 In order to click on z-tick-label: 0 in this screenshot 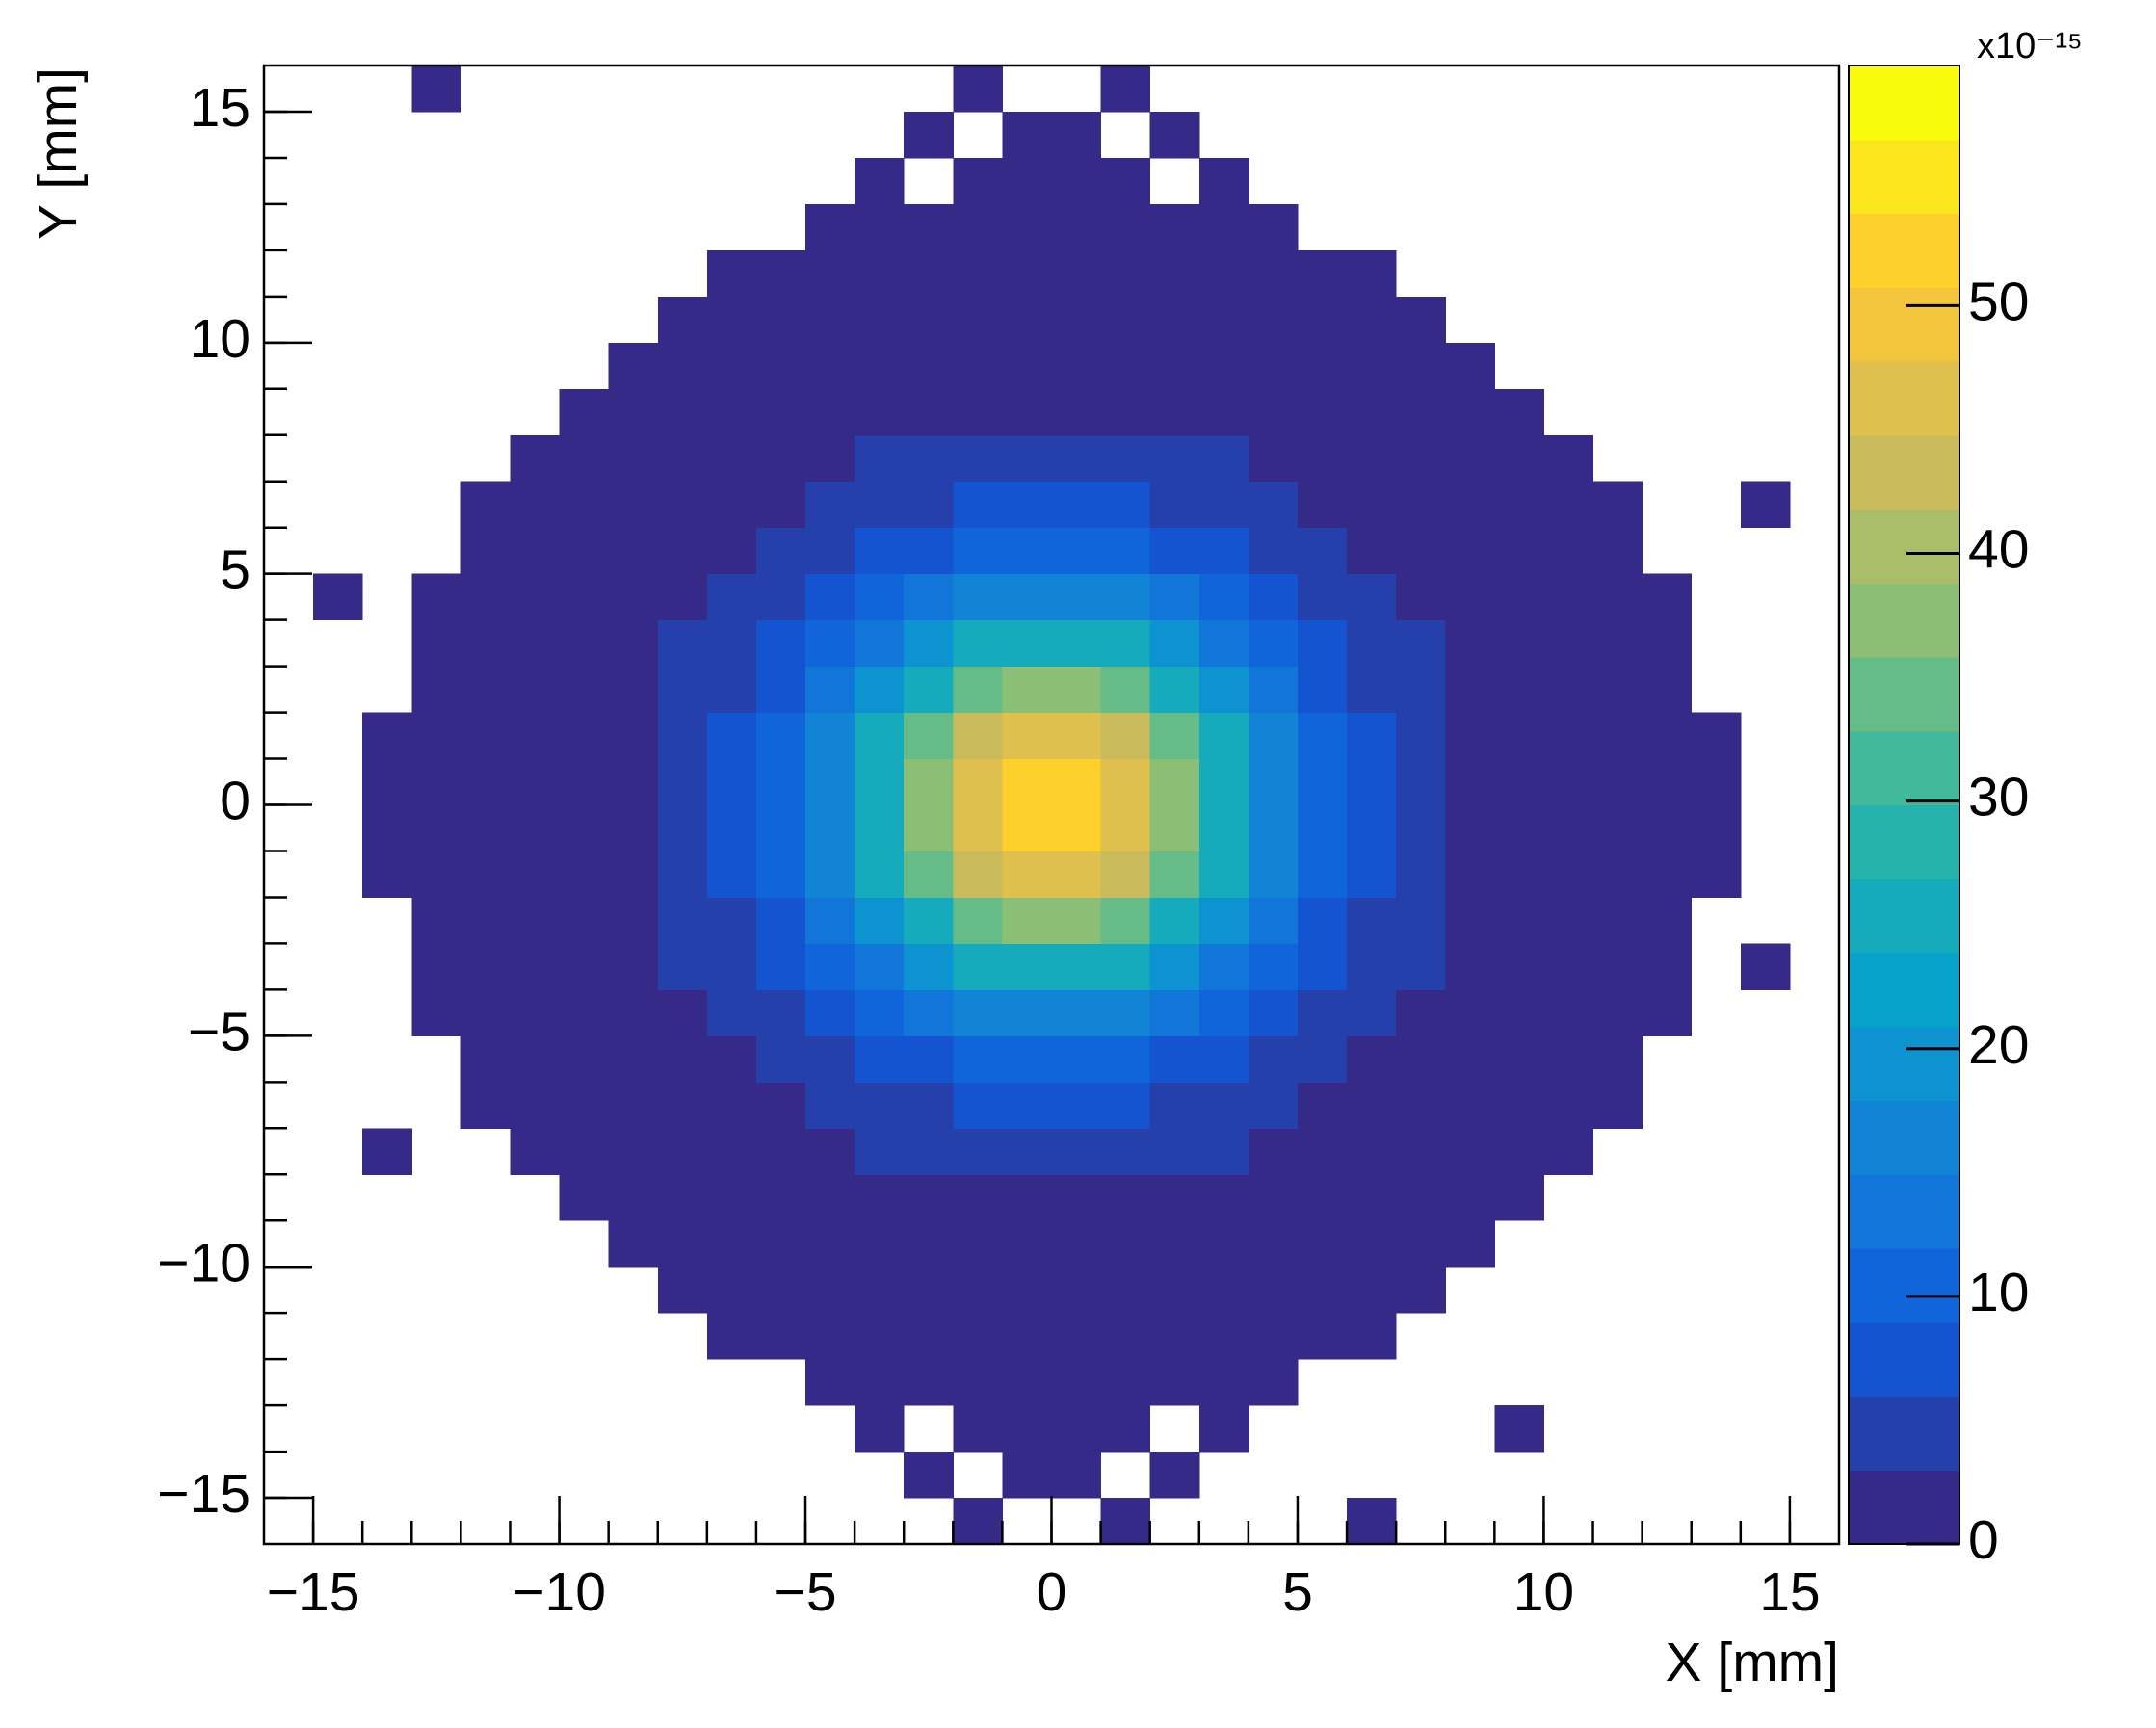, I will do `click(1984, 1540)`.